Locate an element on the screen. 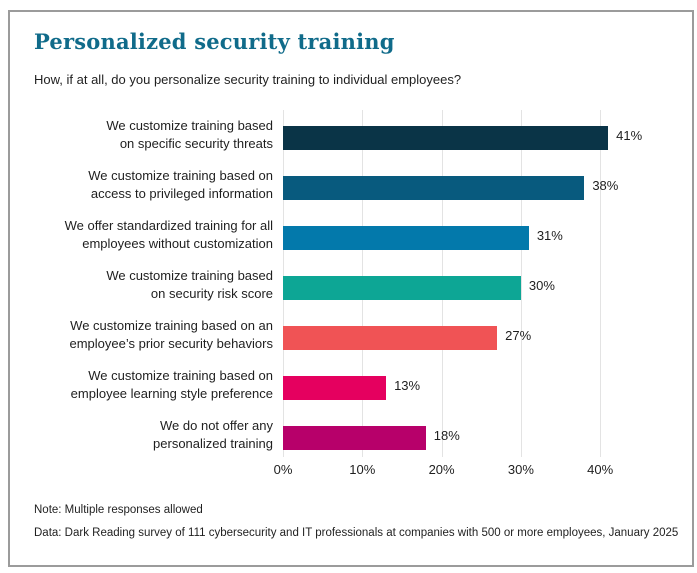 The image size is (697, 573). bar-category-label-line: employee learning style preference is located at coordinates (171, 393).